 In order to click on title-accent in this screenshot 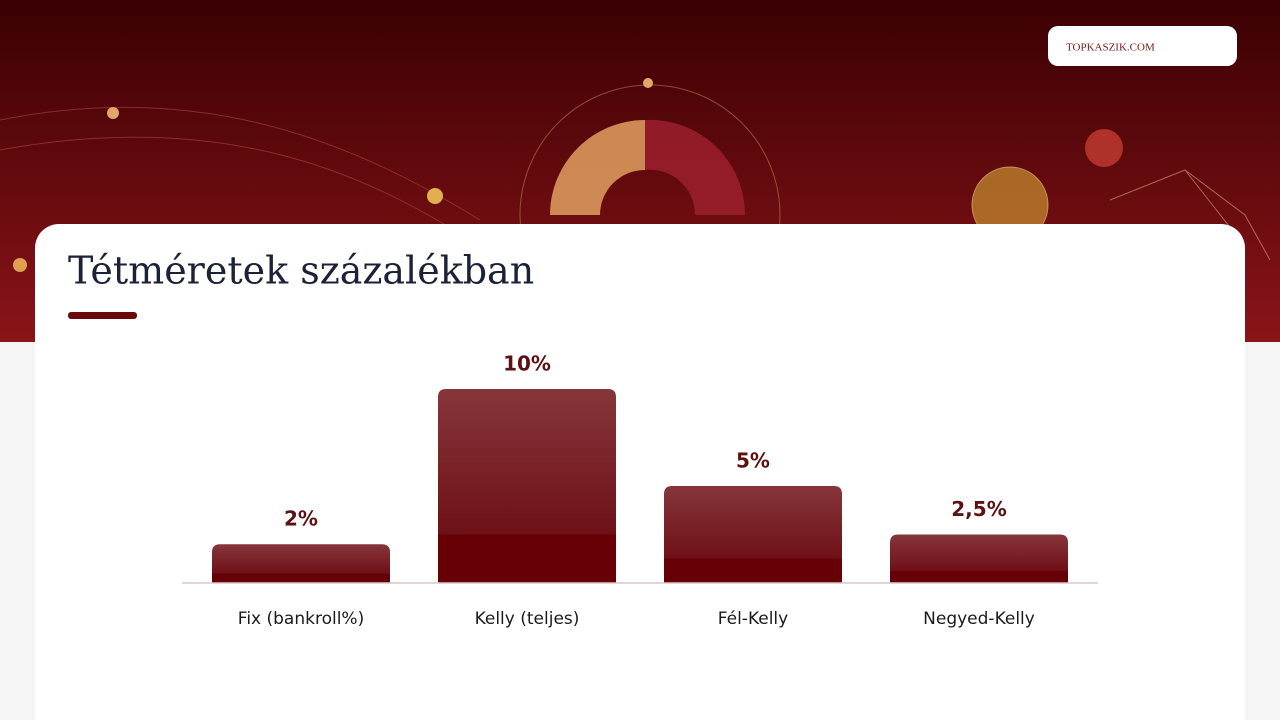, I will do `click(102, 315)`.